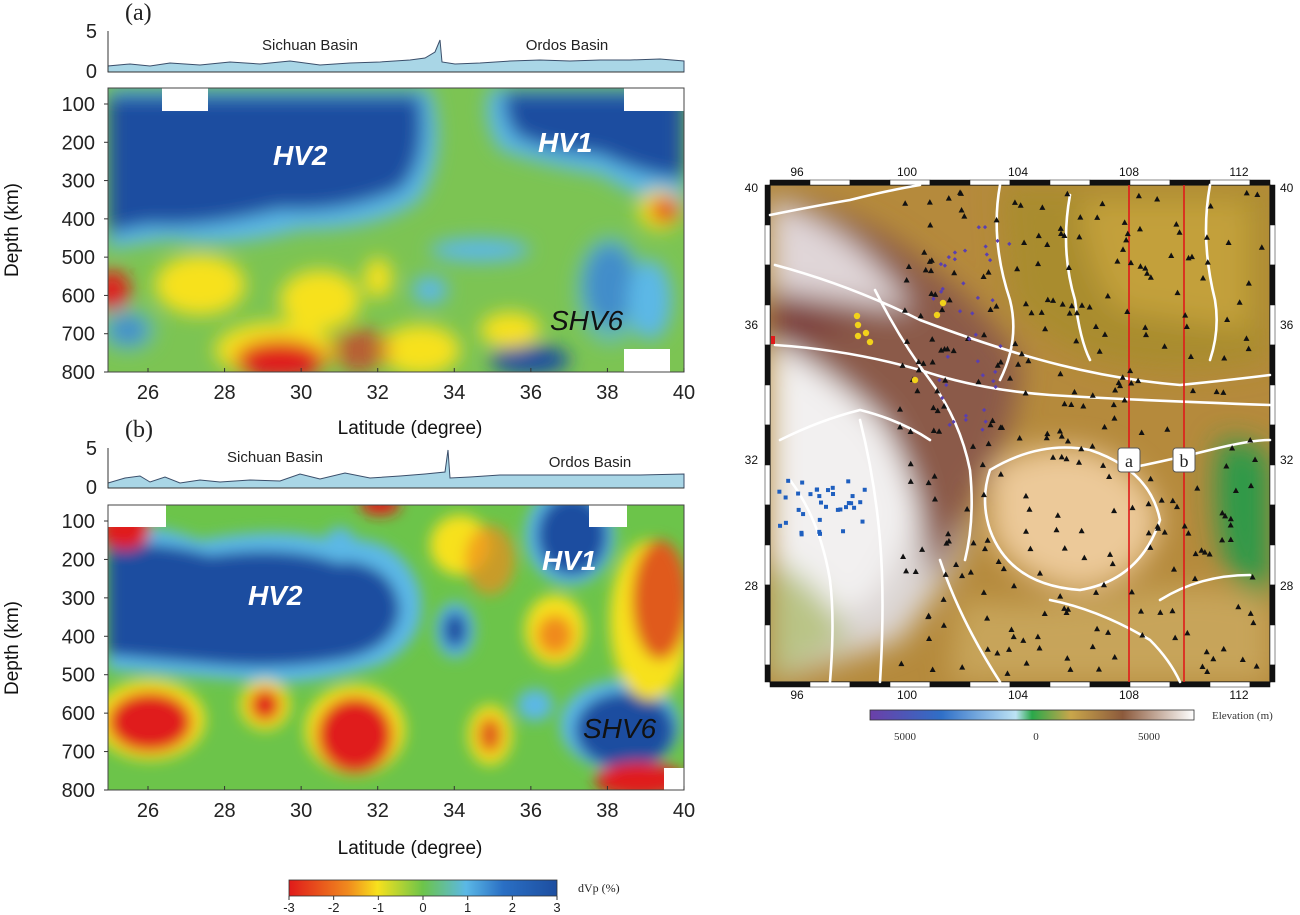 This screenshot has height=915, width=1300. Describe the element at coordinates (310, 45) in the screenshot. I see `panel-a-sichuan-label: Sichuan Basin` at that location.